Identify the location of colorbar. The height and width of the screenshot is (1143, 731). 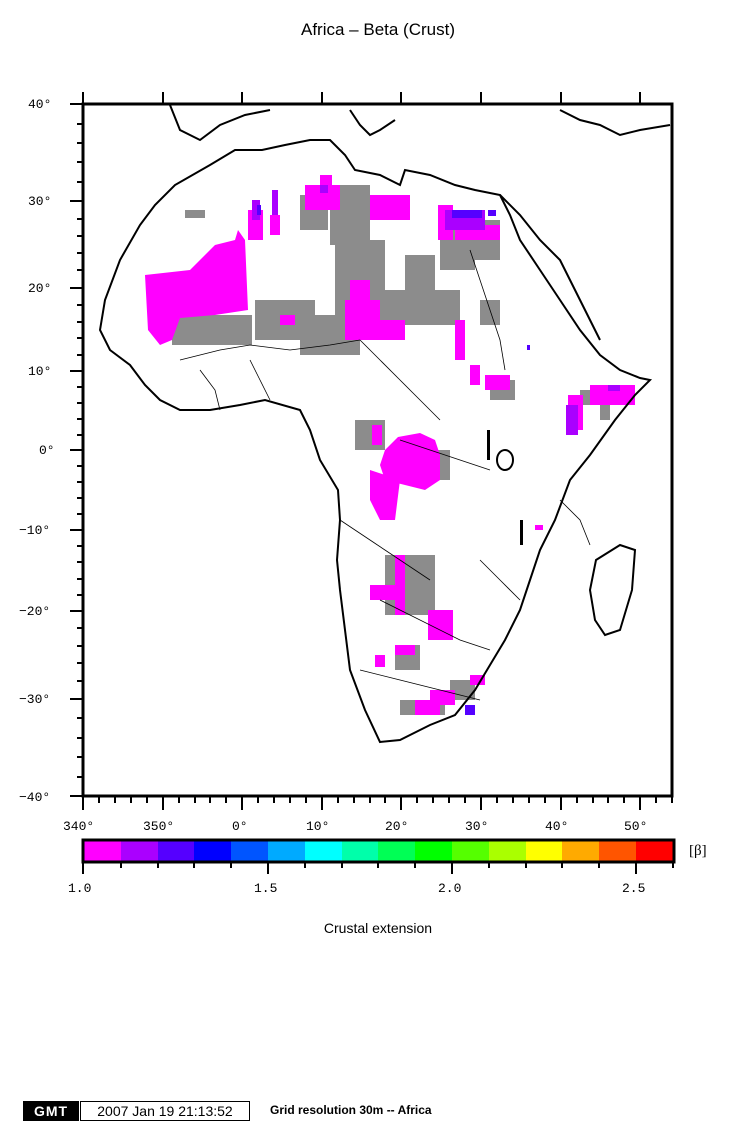
(378, 856).